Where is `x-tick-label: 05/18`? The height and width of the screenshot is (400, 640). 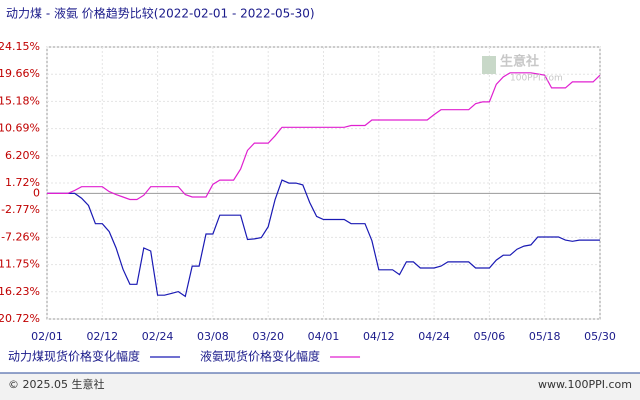
x-tick-label: 05/18 is located at coordinates (545, 336).